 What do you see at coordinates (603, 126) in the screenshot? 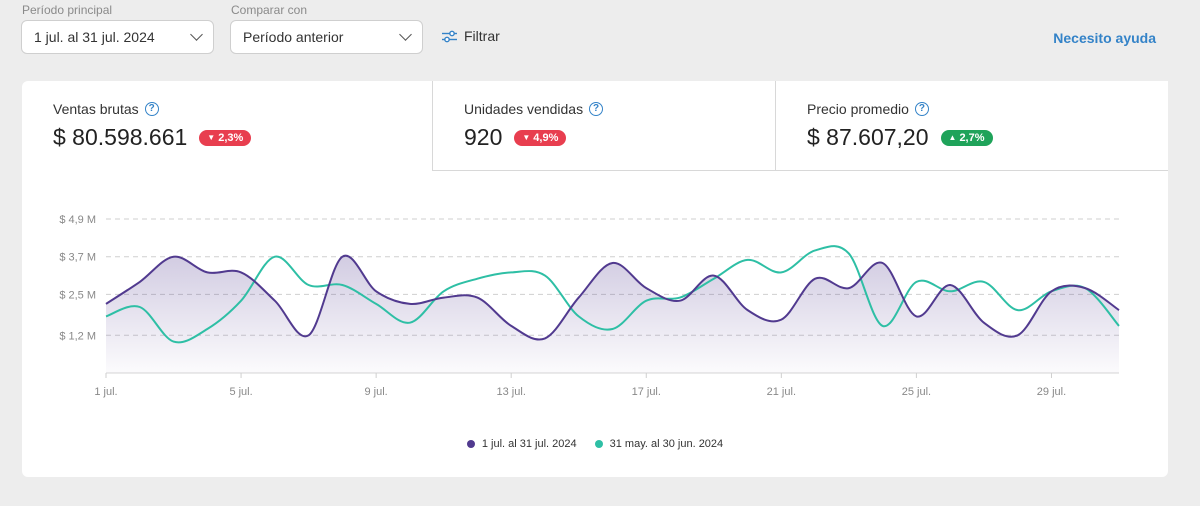
I see `tab-units-sold: Unidades vendidas ? 920 ▼ 4,9%` at bounding box center [603, 126].